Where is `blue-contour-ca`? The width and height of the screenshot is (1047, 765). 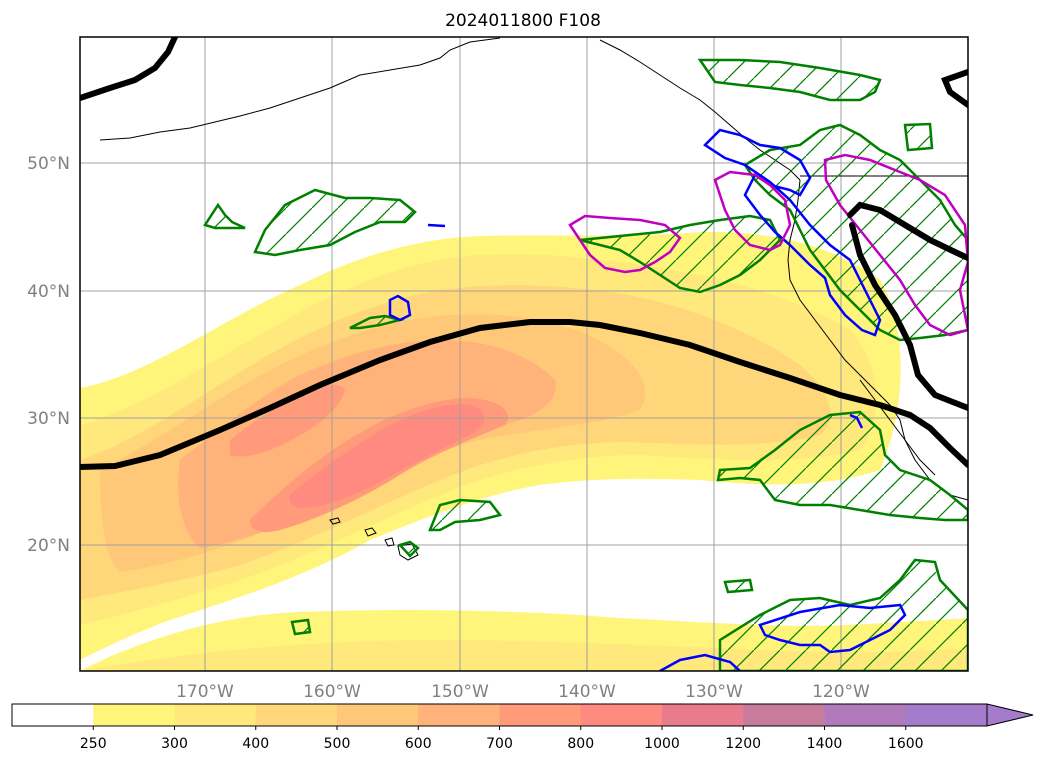
blue-contour-ca is located at coordinates (856, 421).